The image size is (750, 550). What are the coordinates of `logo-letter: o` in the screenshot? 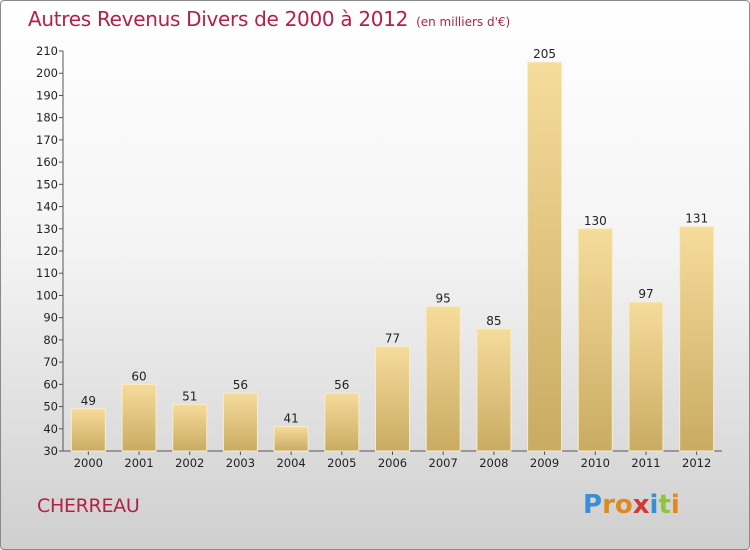 It's located at (623, 505).